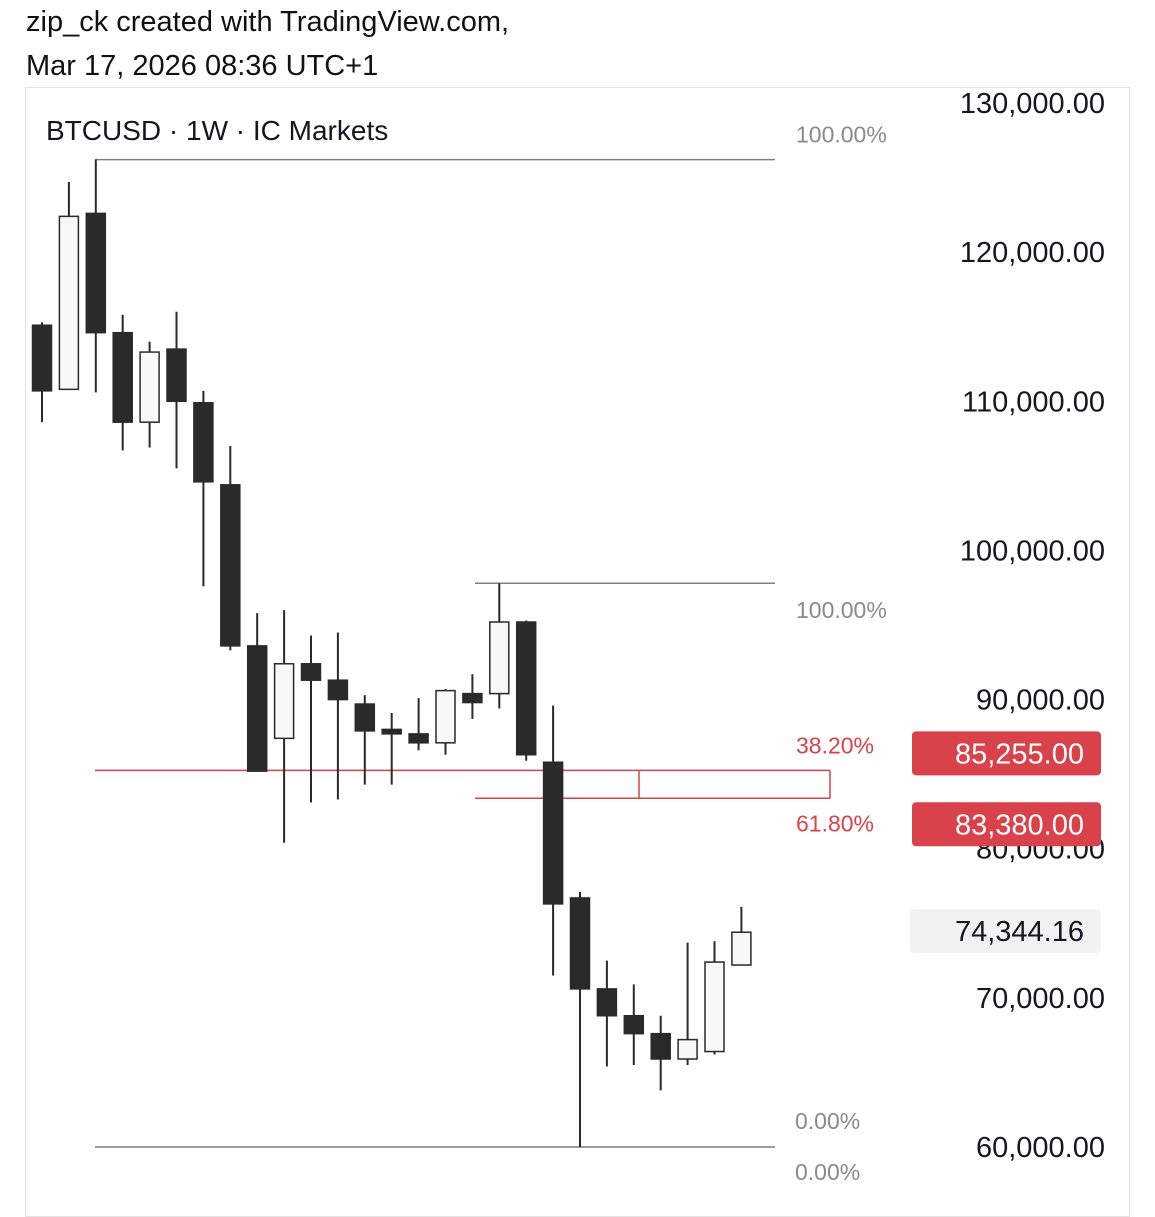  Describe the element at coordinates (1032, 551) in the screenshot. I see `y-axis-tick-label: 100,000.00` at that location.